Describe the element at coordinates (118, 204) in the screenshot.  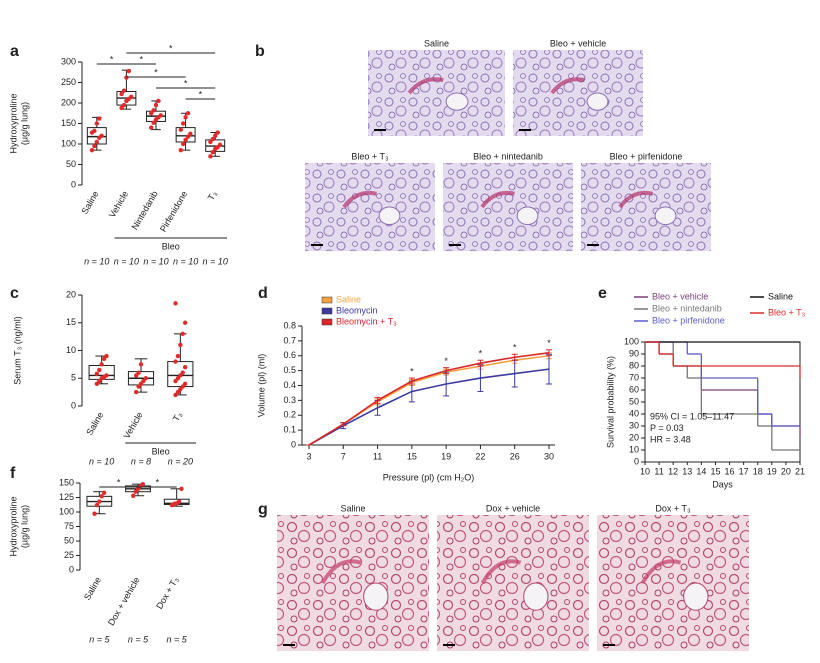
I see `x-tick-label: Vehicle` at that location.